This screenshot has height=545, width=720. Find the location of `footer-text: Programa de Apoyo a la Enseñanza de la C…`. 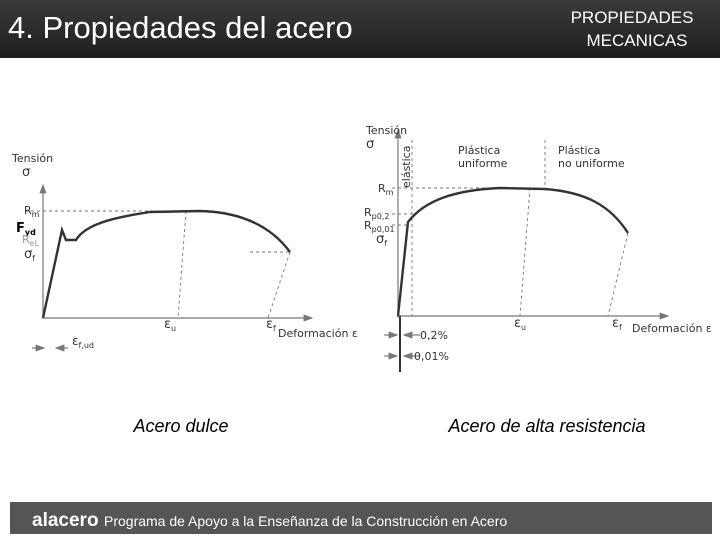

footer-text: Programa de Apoyo a la Enseñanza de la C… is located at coordinates (305, 521).